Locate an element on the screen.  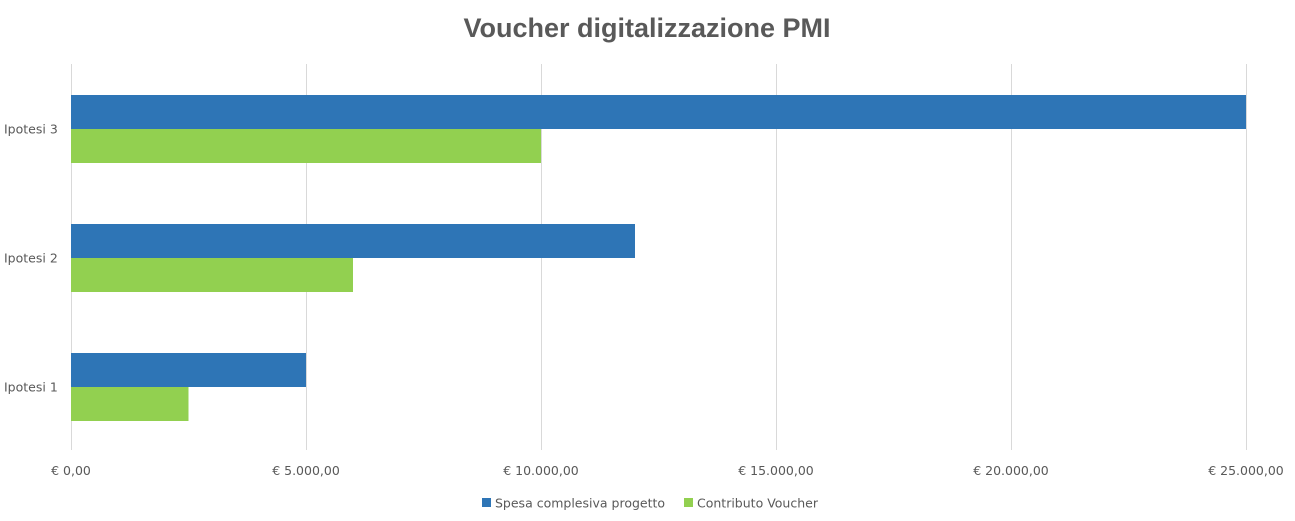
category-label-1: Ipotesi 1 is located at coordinates (31, 387).